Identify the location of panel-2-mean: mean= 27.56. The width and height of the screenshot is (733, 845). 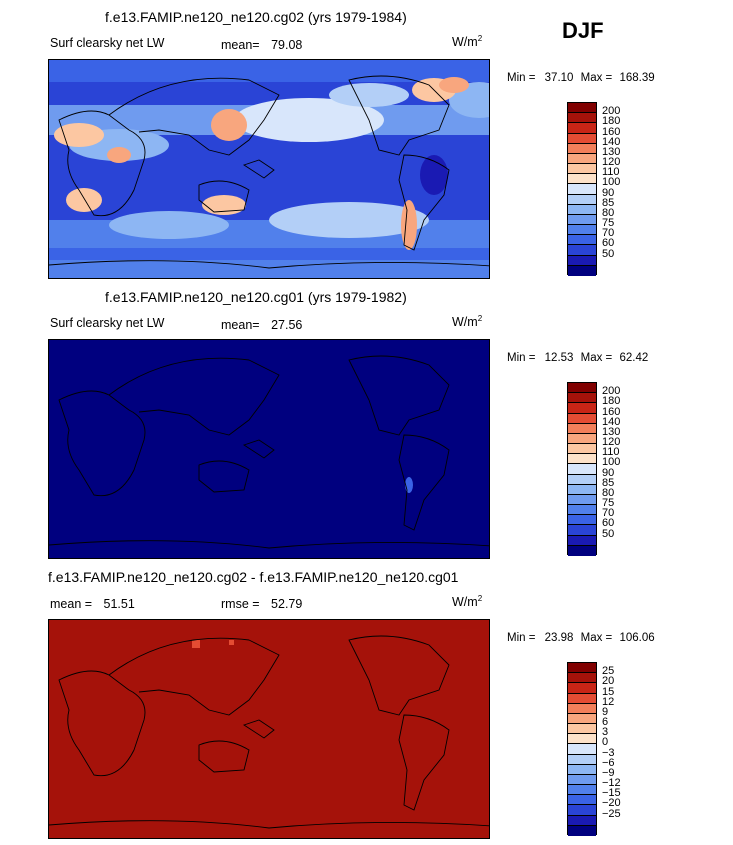
(261, 325).